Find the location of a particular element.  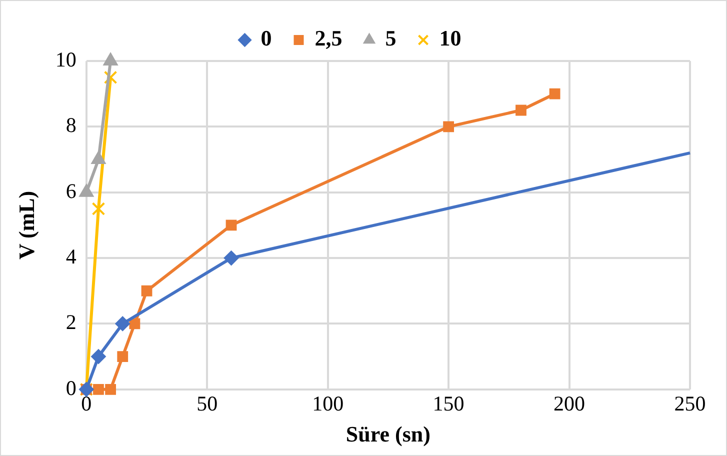

x-tick-label: 50 is located at coordinates (207, 404).